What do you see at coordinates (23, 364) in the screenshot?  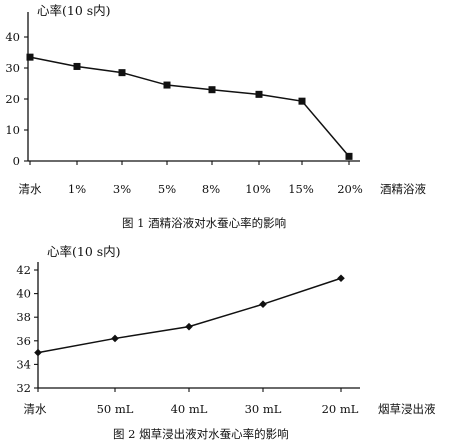 I see `chart-2-y-tick-label: 34` at bounding box center [23, 364].